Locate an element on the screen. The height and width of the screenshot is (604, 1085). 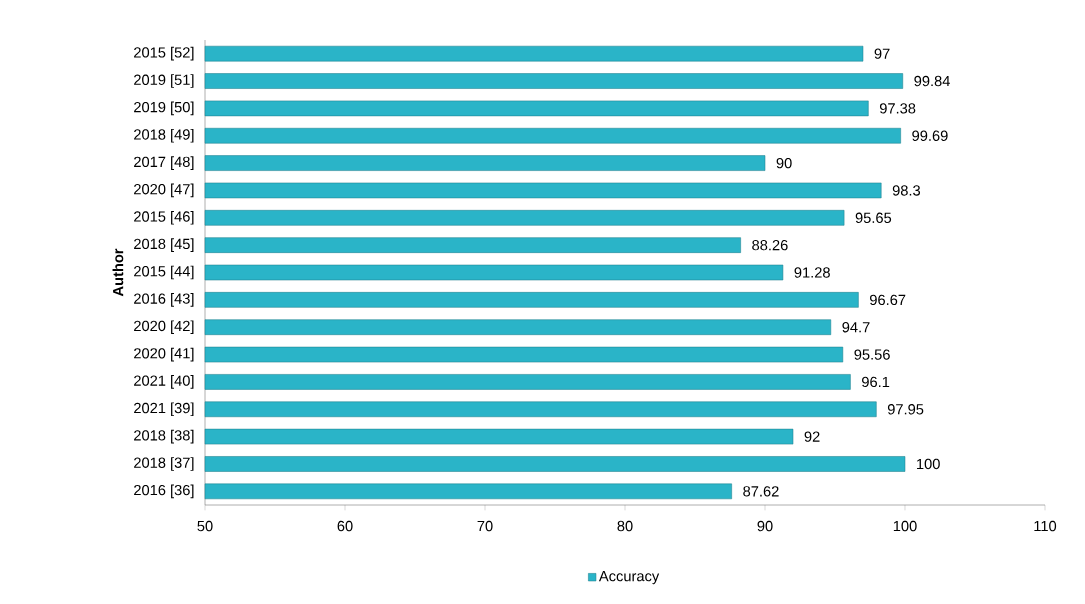
y-axis-title: Author is located at coordinates (118, 272).